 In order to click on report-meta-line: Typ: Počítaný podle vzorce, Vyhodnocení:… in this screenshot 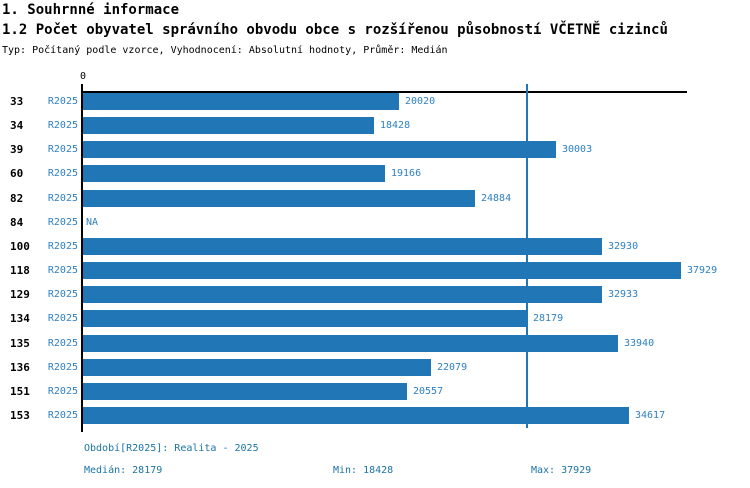, I will do `click(225, 50)`.